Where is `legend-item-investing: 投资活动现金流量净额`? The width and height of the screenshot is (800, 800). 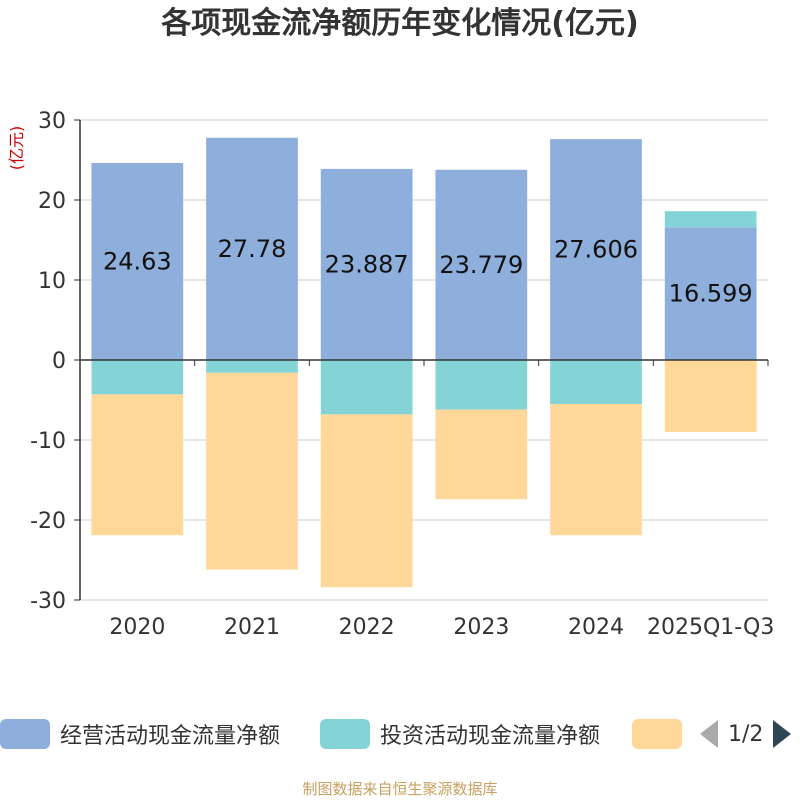
legend-item-investing: 投资活动现金流量净额 is located at coordinates (460, 734).